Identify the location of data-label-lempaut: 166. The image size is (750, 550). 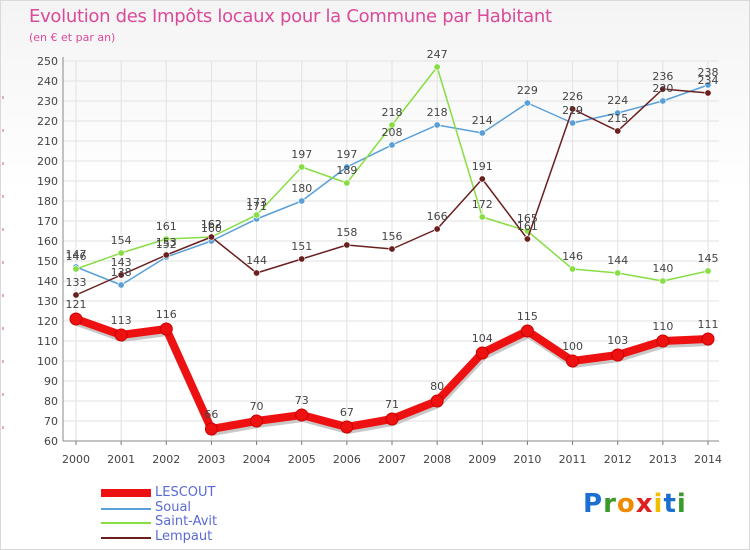
(437, 216).